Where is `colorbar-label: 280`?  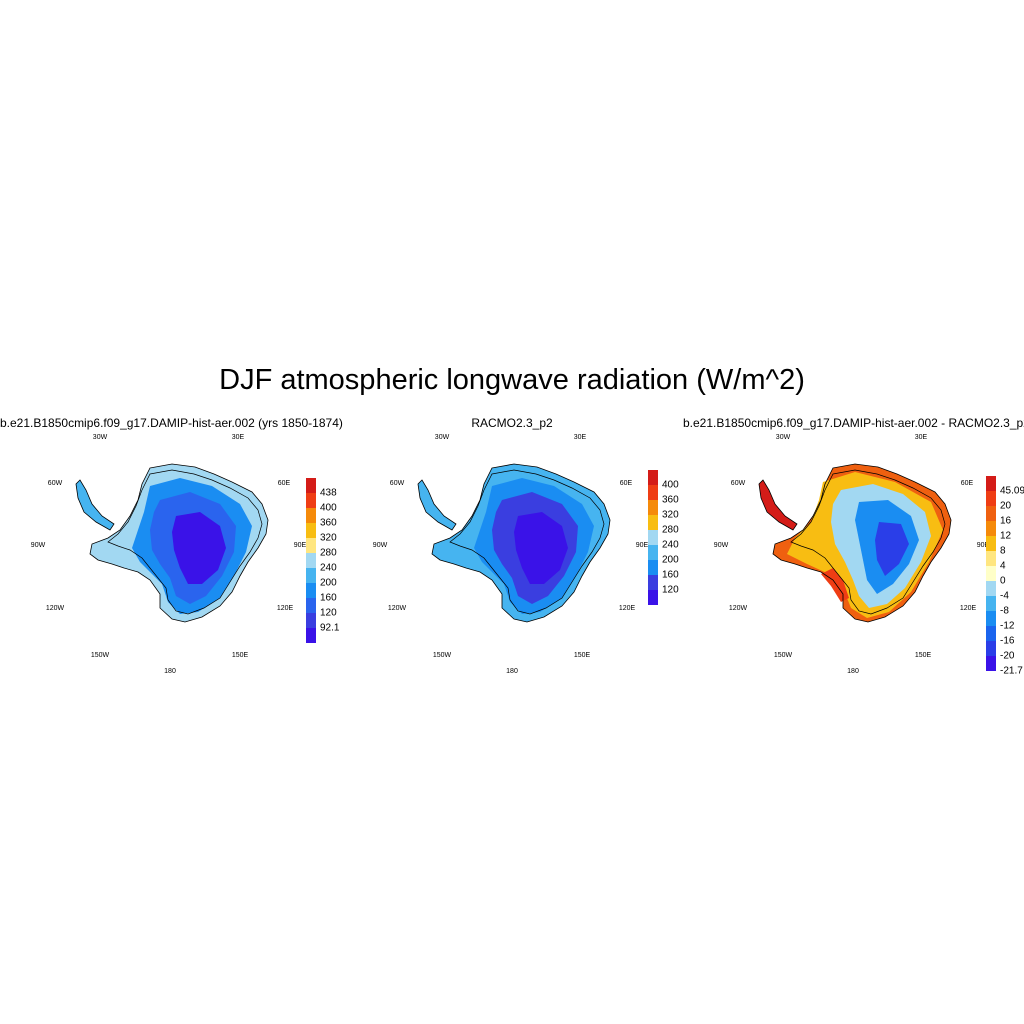
colorbar-label: 280 is located at coordinates (328, 553).